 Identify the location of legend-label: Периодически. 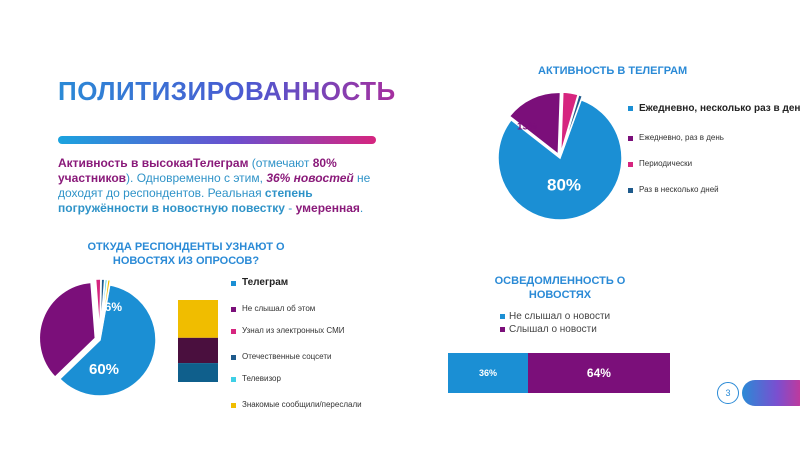
(666, 163).